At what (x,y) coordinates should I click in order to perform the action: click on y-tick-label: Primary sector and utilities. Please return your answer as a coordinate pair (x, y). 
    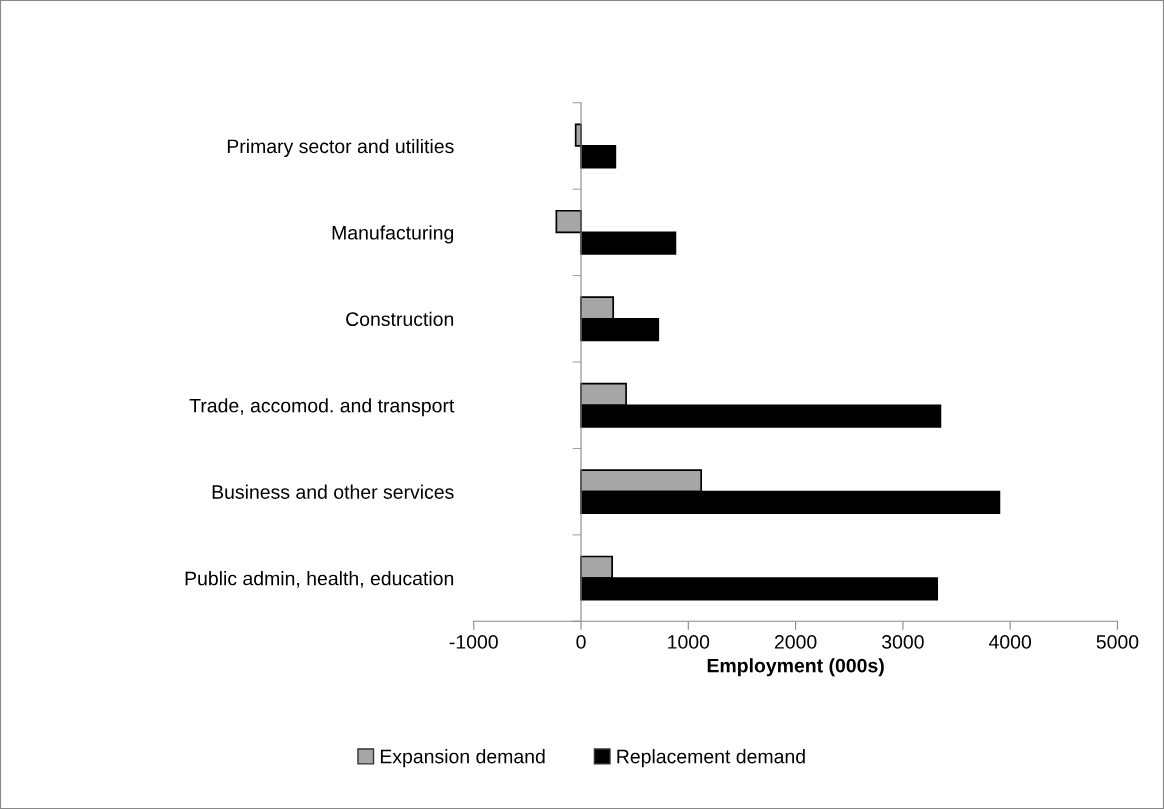
    Looking at the image, I should click on (340, 148).